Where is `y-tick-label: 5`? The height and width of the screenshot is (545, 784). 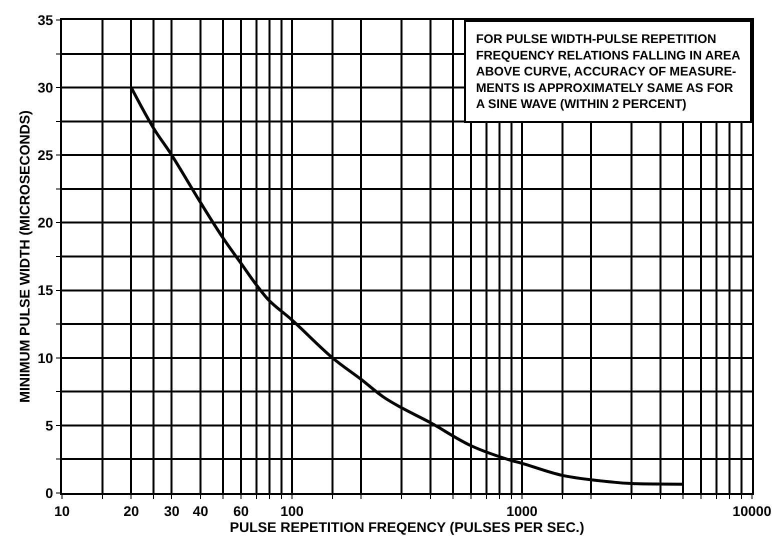
y-tick-label: 5 is located at coordinates (49, 425).